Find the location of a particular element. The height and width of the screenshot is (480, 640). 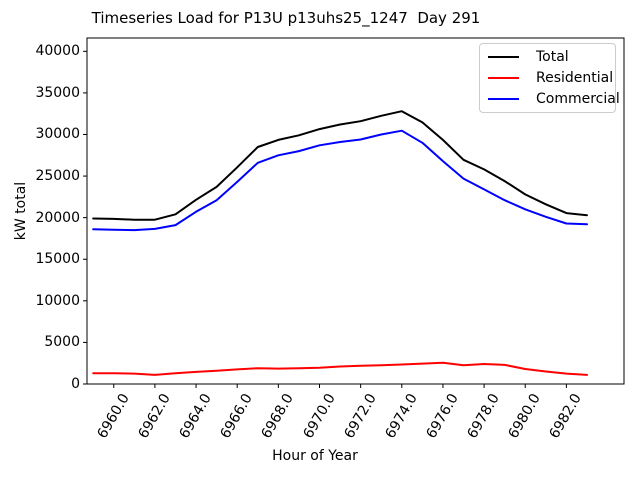

y-tick-label: 5000 is located at coordinates (62, 342).